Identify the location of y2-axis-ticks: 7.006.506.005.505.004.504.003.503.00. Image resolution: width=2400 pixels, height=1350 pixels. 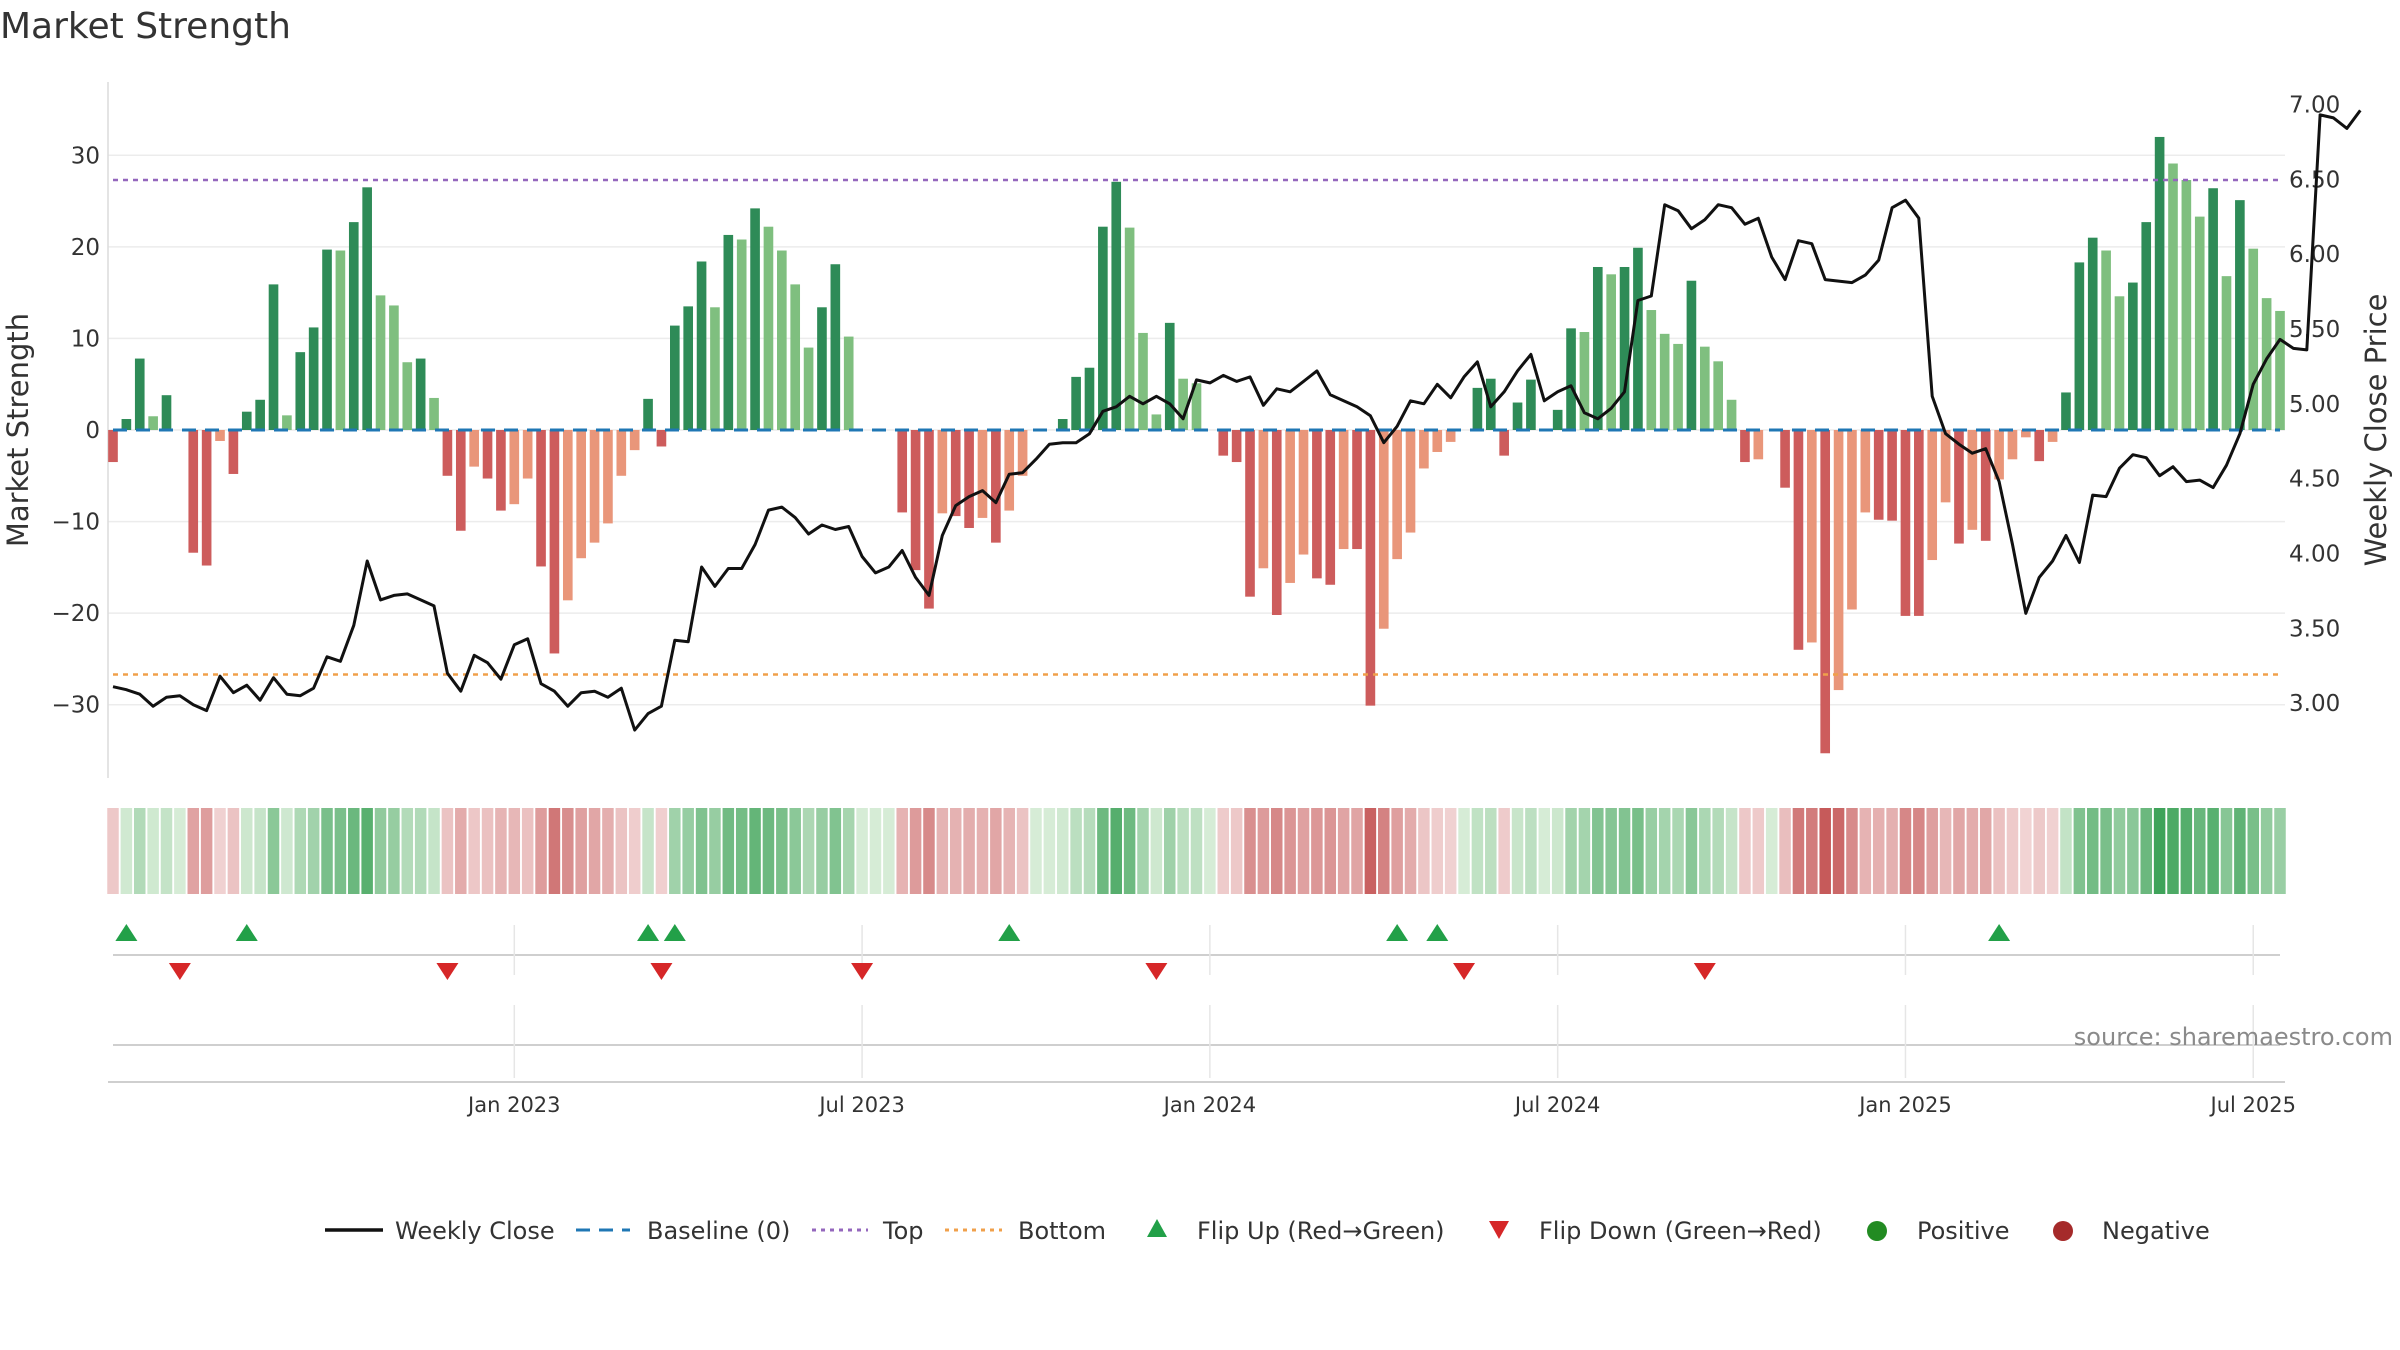
(2314, 404).